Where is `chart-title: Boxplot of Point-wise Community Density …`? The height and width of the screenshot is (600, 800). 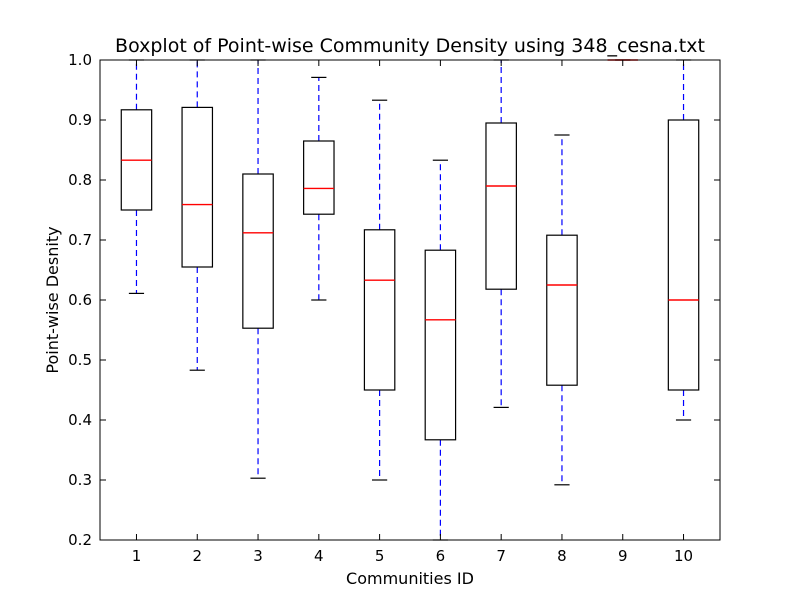
chart-title: Boxplot of Point-wise Community Density … is located at coordinates (410, 46).